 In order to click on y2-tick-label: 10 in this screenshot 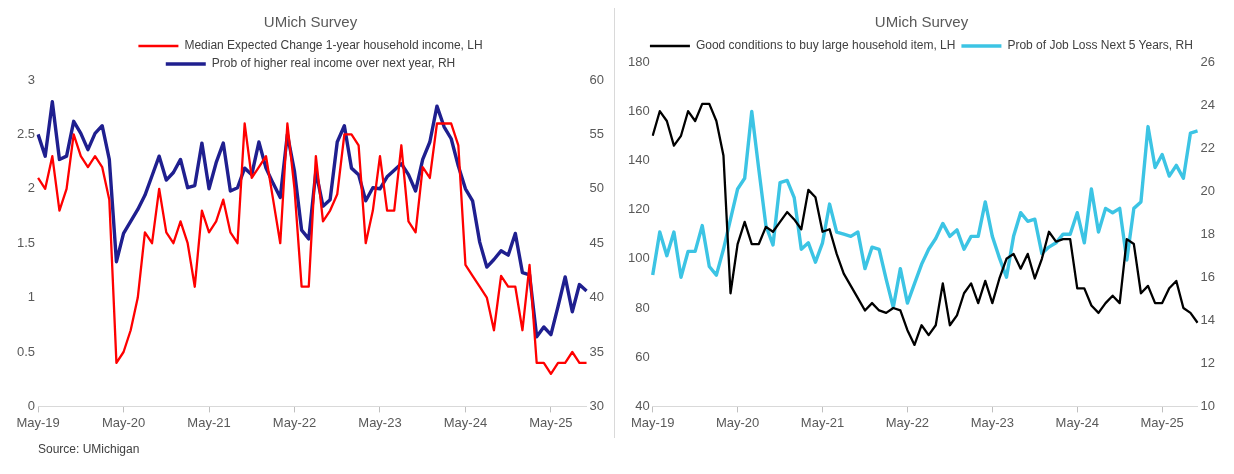, I will do `click(1207, 405)`.